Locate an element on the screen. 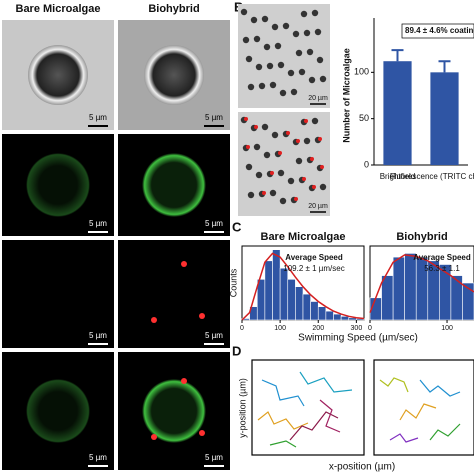 This screenshot has width=474, height=474. axis-label: Swimming Speed (µm/sec) is located at coordinates (358, 338).